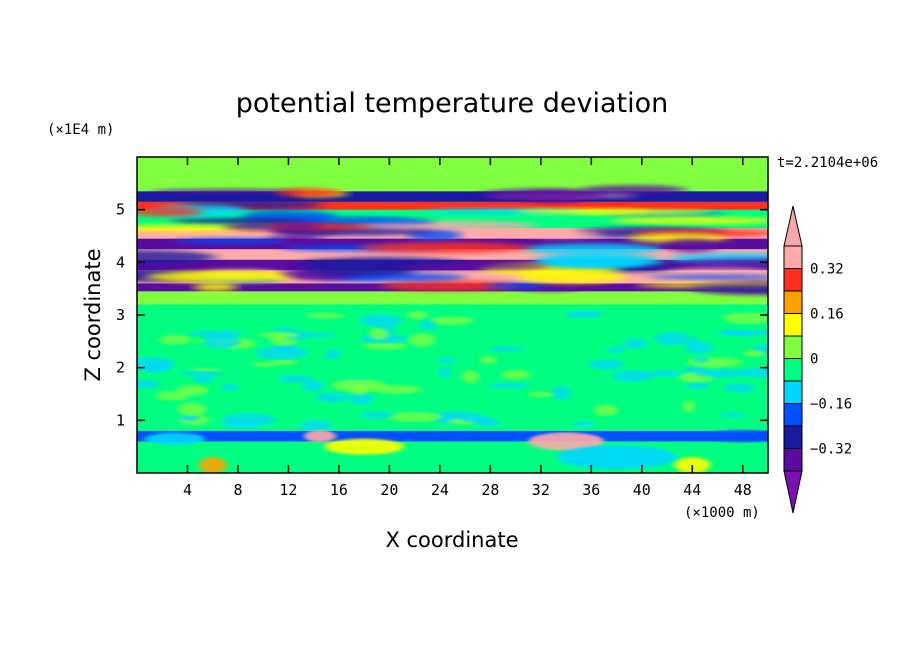  What do you see at coordinates (793, 226) in the screenshot?
I see `colorbar-over-arrow` at bounding box center [793, 226].